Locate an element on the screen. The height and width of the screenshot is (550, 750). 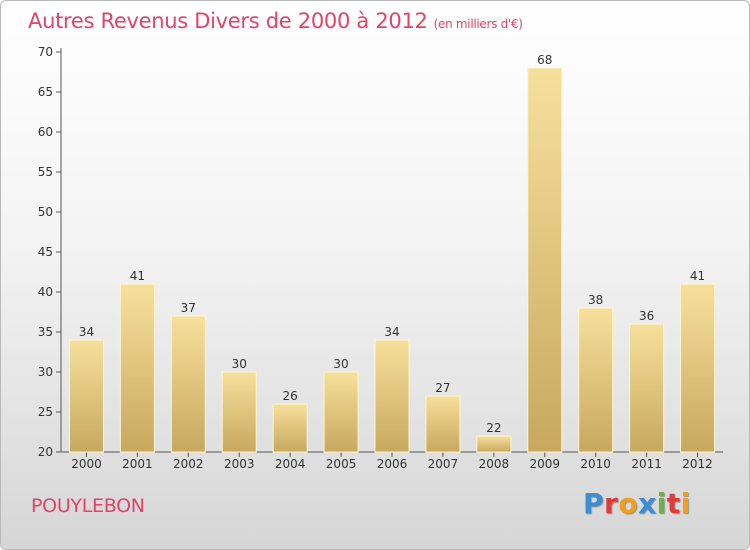
y-tick-label: 35 is located at coordinates (45, 332).